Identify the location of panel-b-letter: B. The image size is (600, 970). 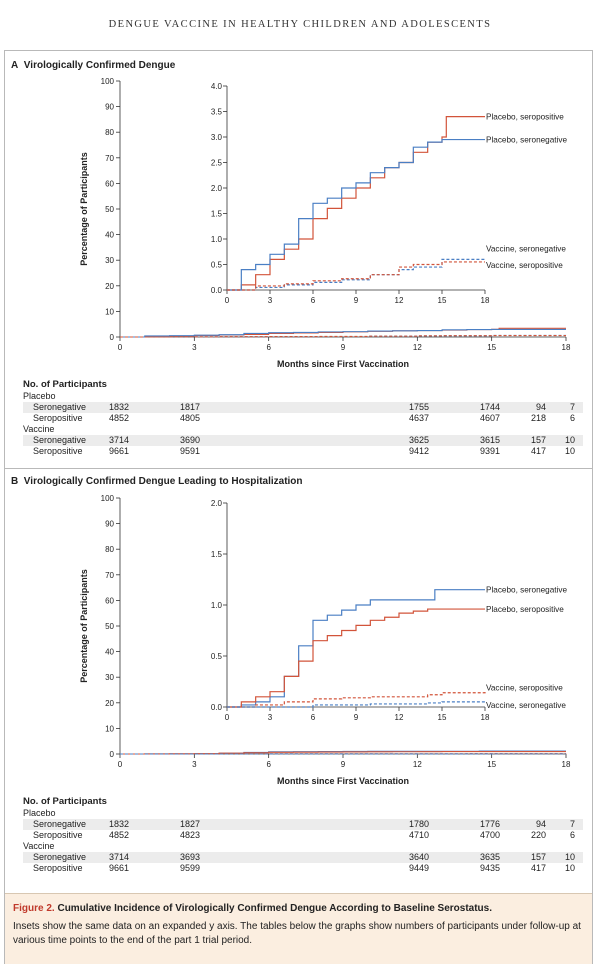
(15, 481).